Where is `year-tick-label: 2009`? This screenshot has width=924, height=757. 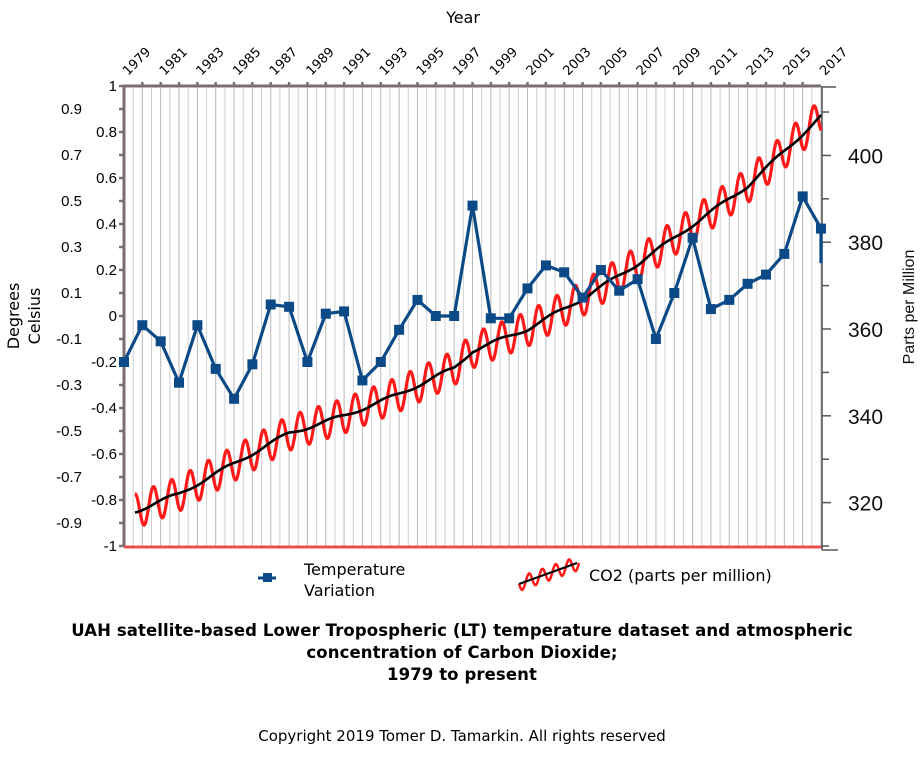
year-tick-label: 2009 is located at coordinates (687, 62).